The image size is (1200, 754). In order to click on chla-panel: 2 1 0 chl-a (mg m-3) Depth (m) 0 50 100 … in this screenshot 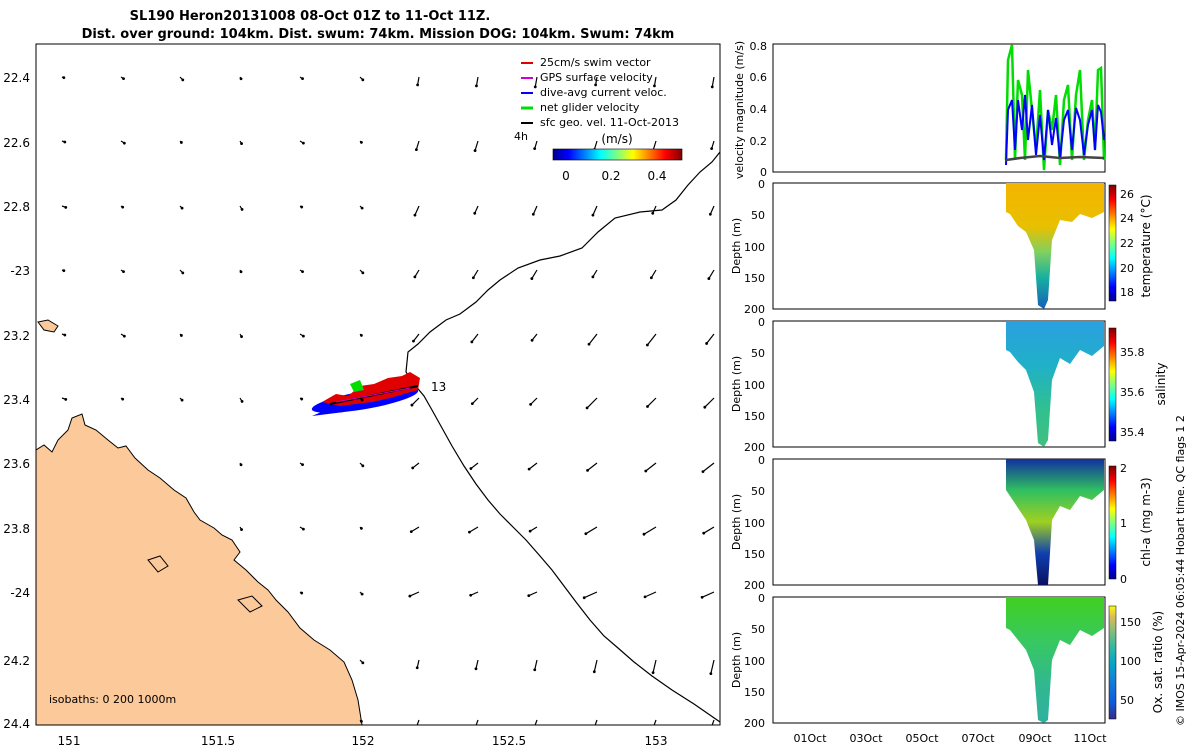, I will do `click(941, 523)`.